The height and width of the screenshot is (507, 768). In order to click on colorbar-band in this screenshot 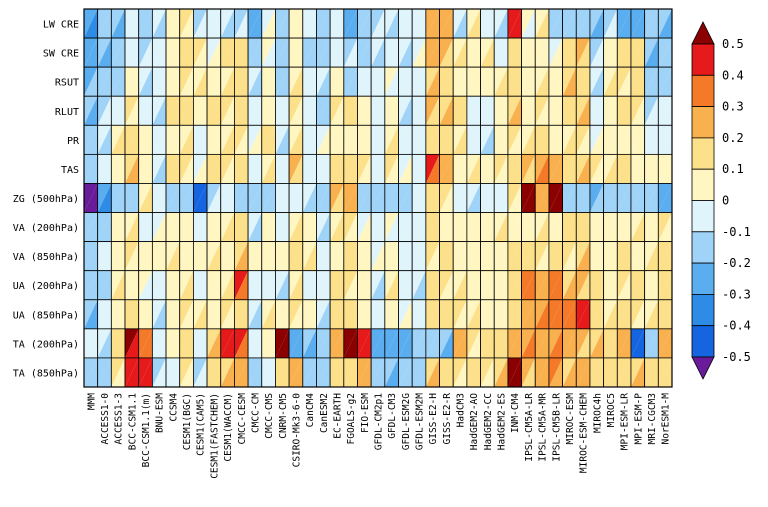, I will do `click(703, 341)`.